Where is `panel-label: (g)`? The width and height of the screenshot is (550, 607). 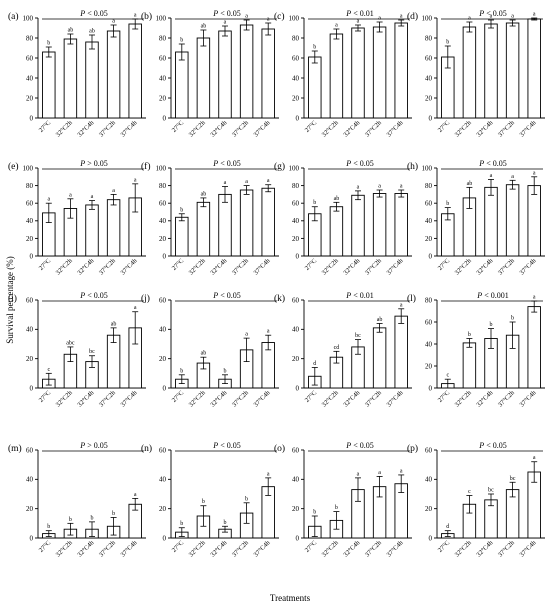 panel-label: (g) is located at coordinates (279, 166).